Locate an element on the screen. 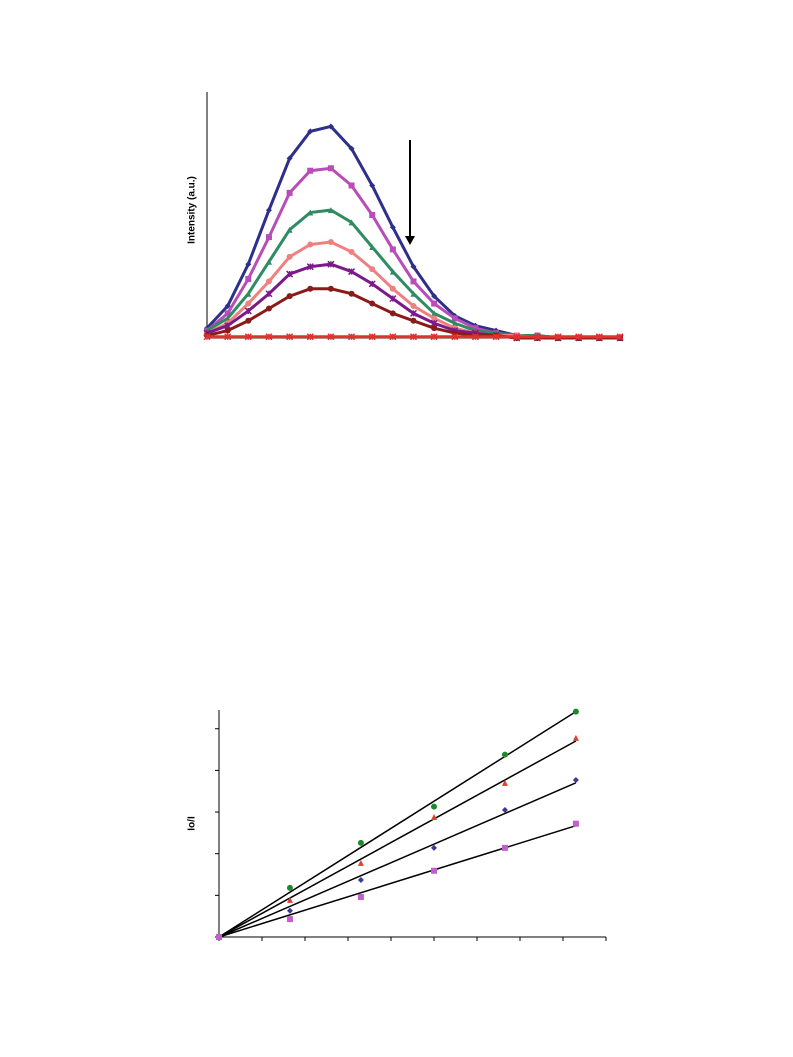  series-line is located at coordinates (413, 301).